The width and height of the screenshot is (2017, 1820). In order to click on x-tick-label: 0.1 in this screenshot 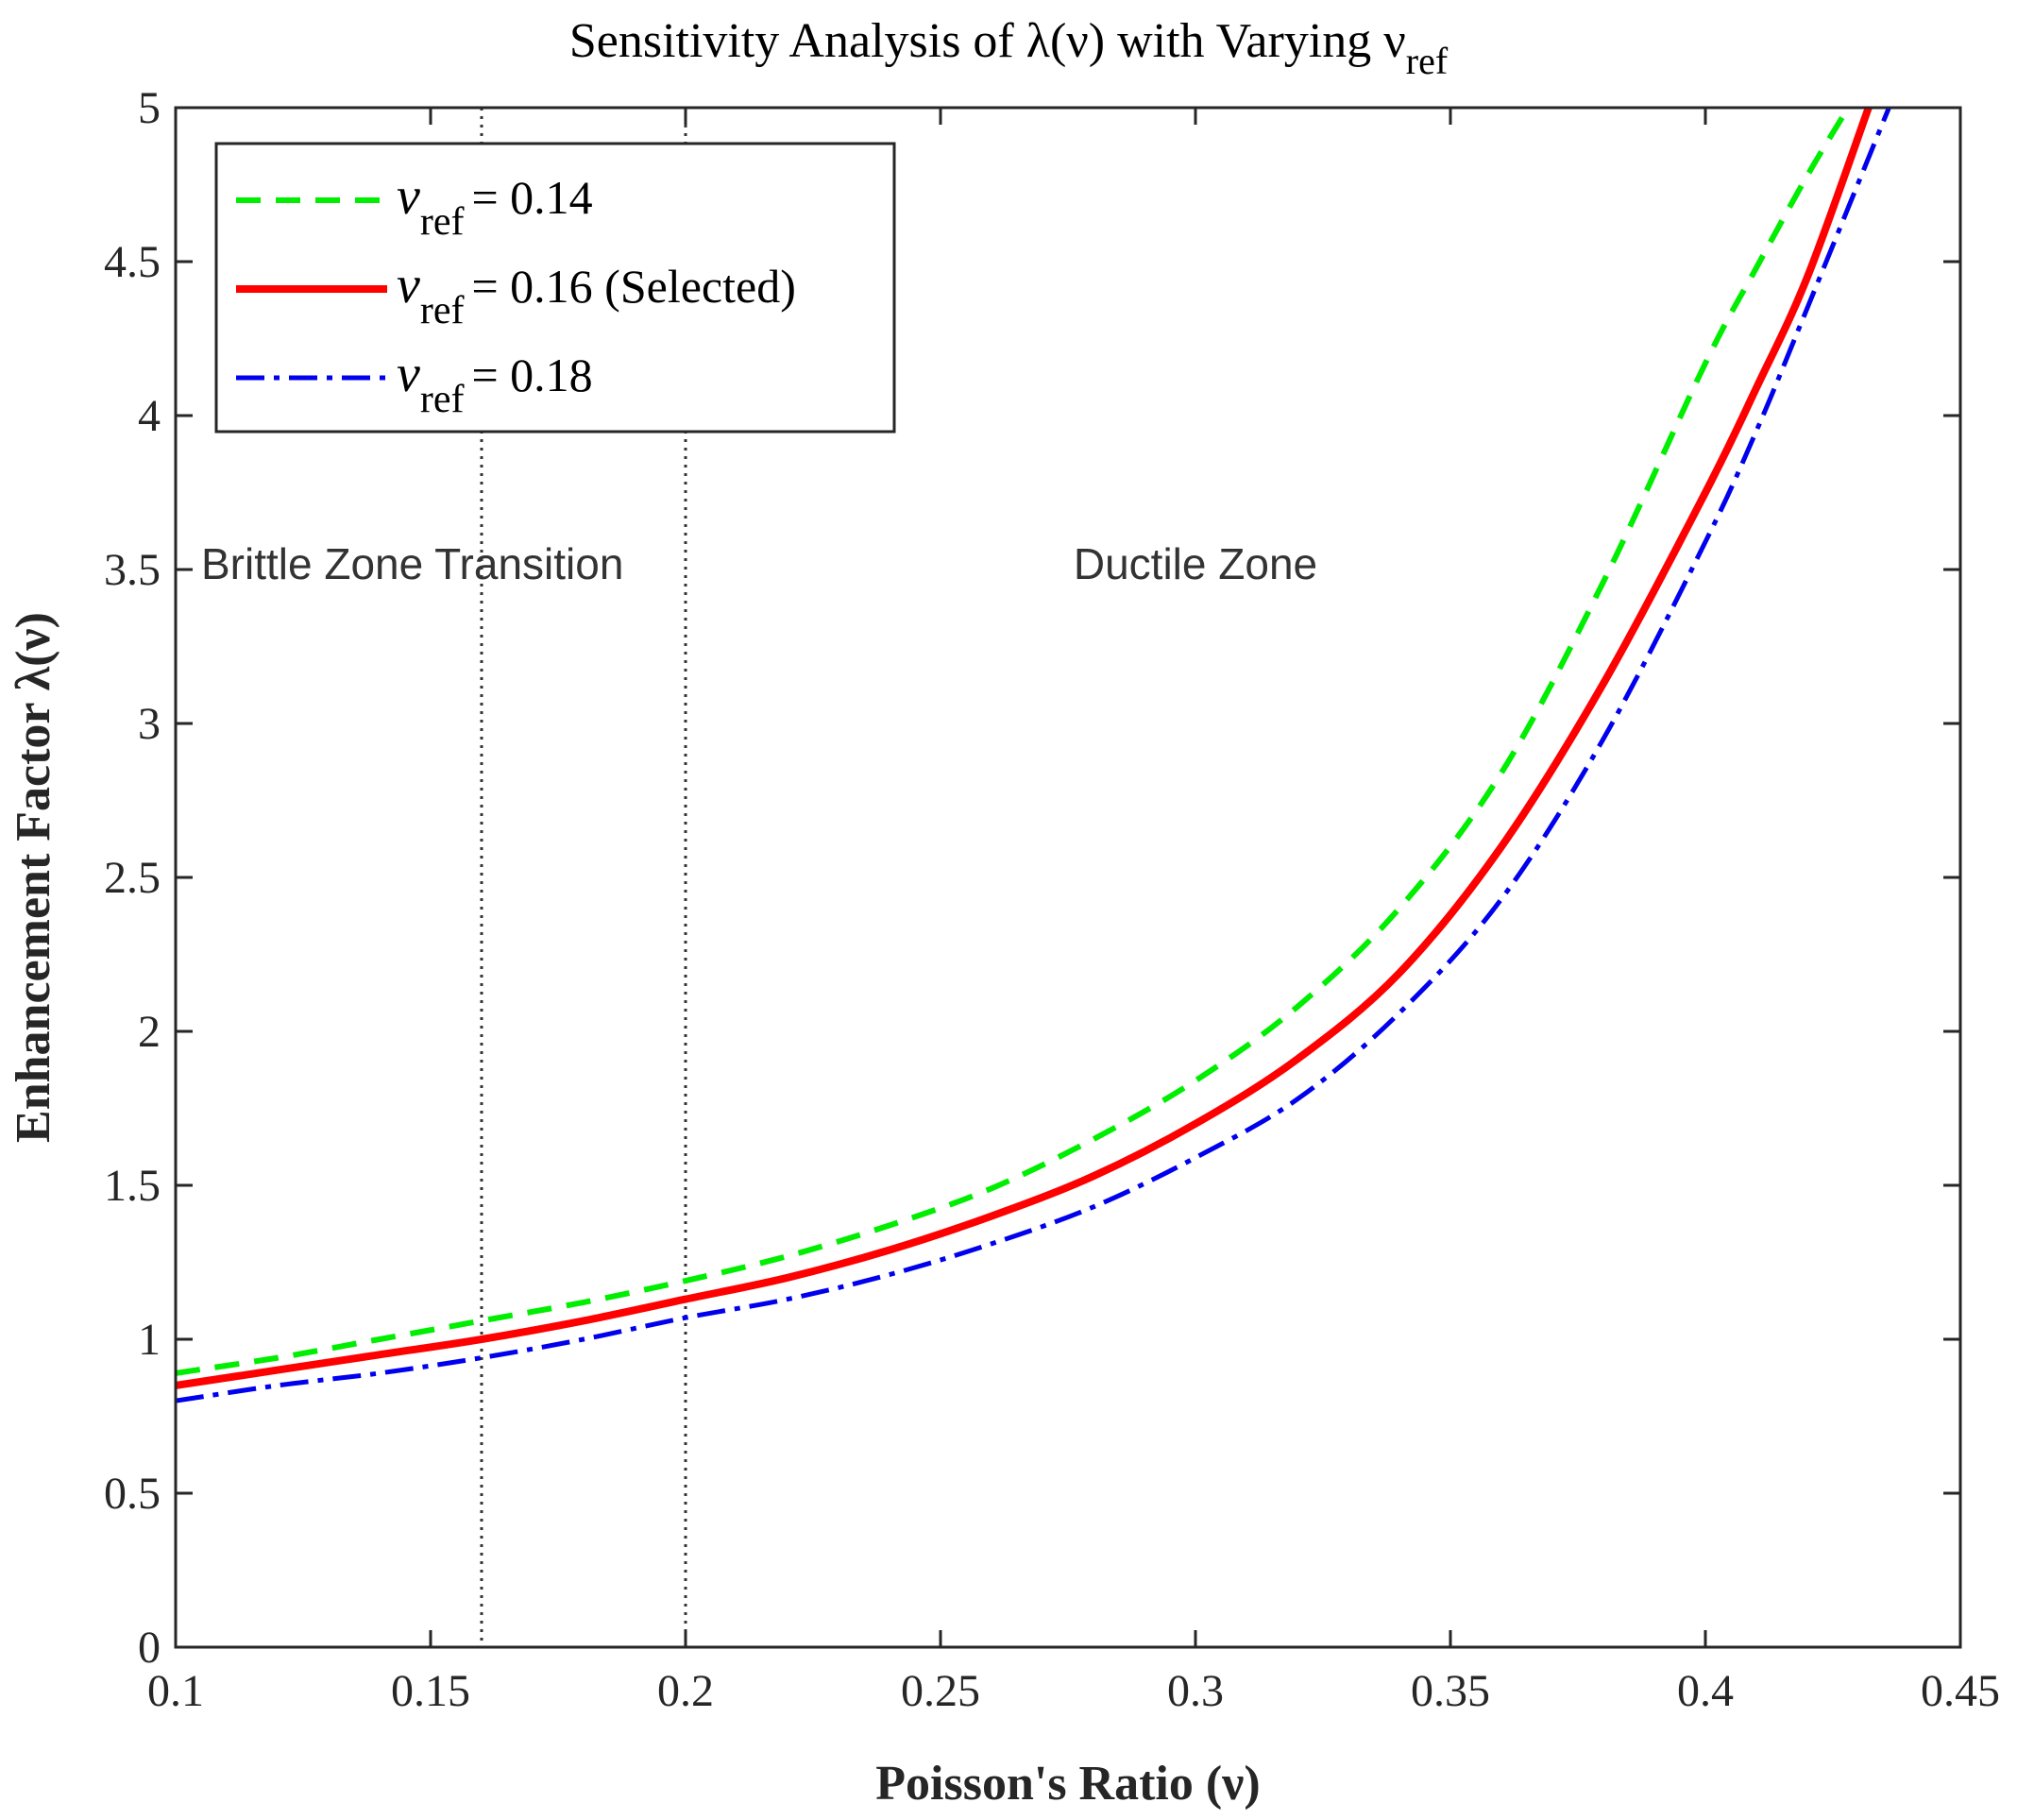, I will do `click(175, 1691)`.